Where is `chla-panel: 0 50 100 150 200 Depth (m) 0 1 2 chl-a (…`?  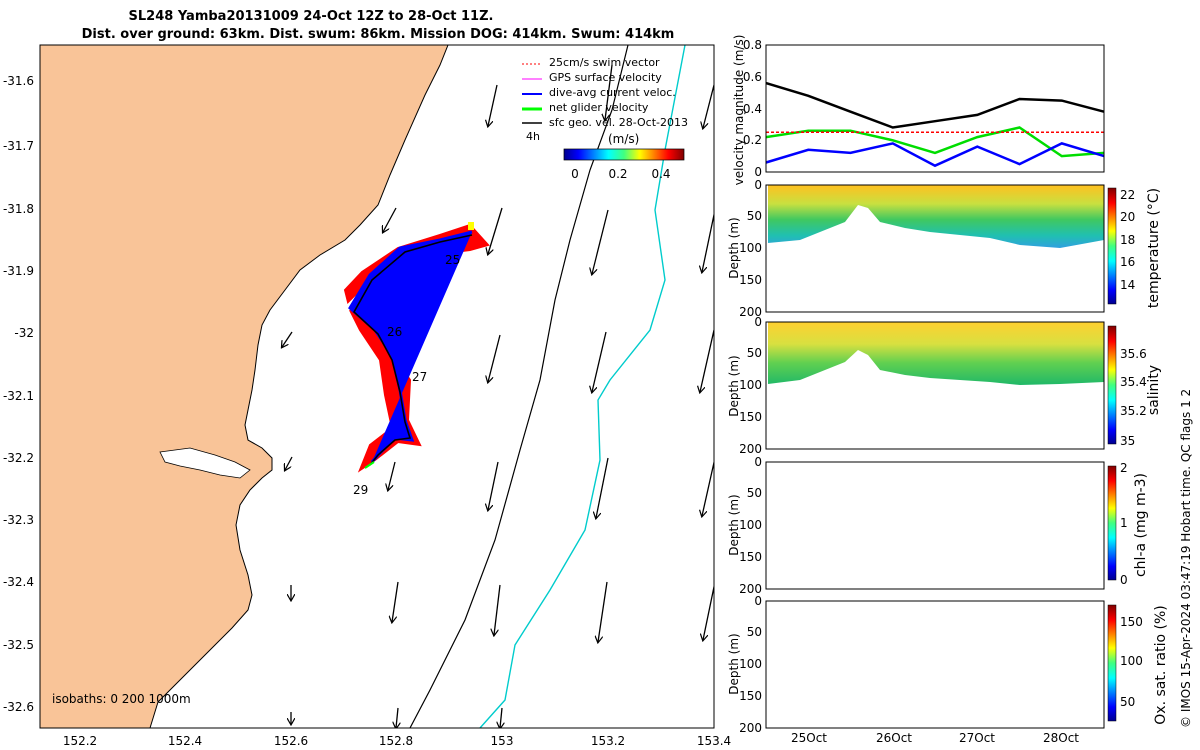 chla-panel: 0 50 100 150 200 Depth (m) 0 1 2 chl-a (… is located at coordinates (938, 525).